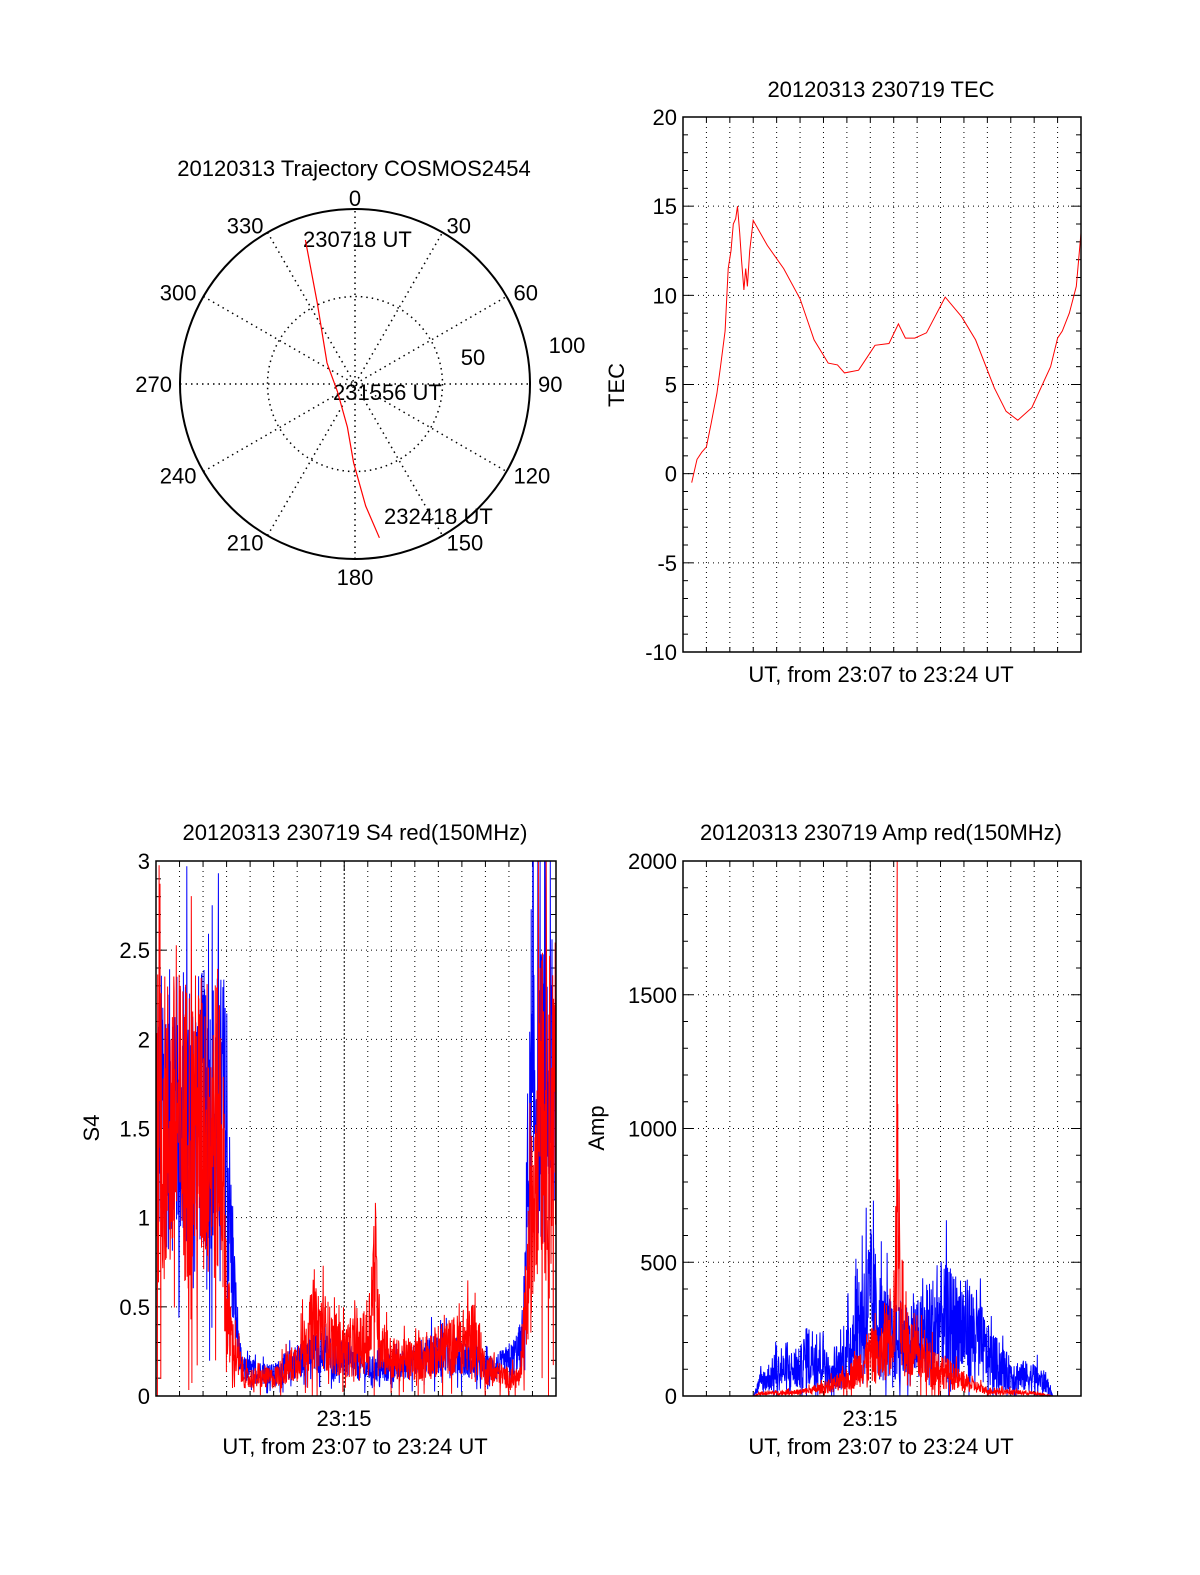  What do you see at coordinates (144, 861) in the screenshot?
I see `s4-ytick-label: 3` at bounding box center [144, 861].